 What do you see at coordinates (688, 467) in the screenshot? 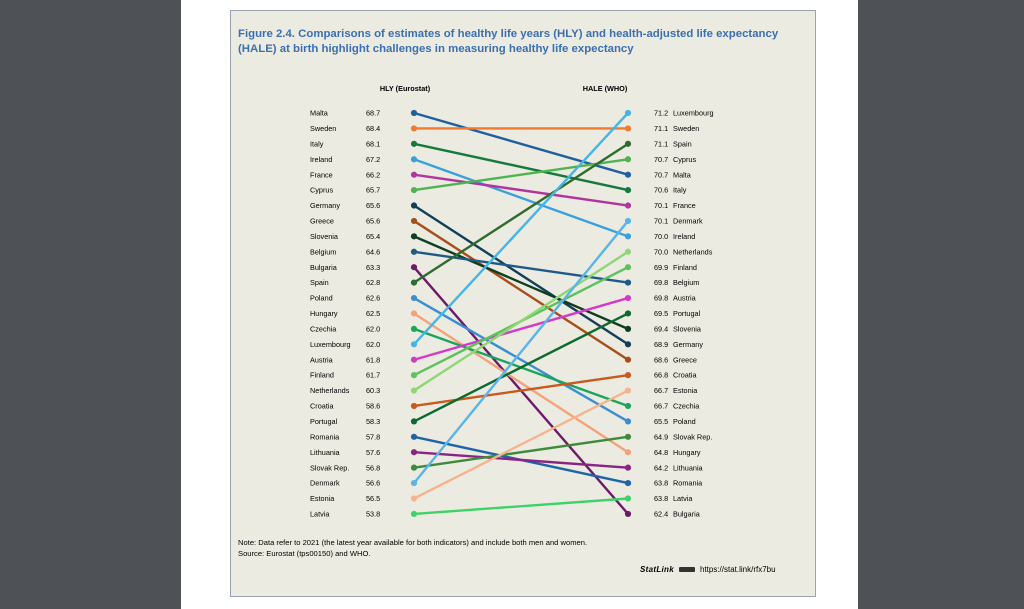
I see `hale-country-label-lithuania: Lithuania` at bounding box center [688, 467].